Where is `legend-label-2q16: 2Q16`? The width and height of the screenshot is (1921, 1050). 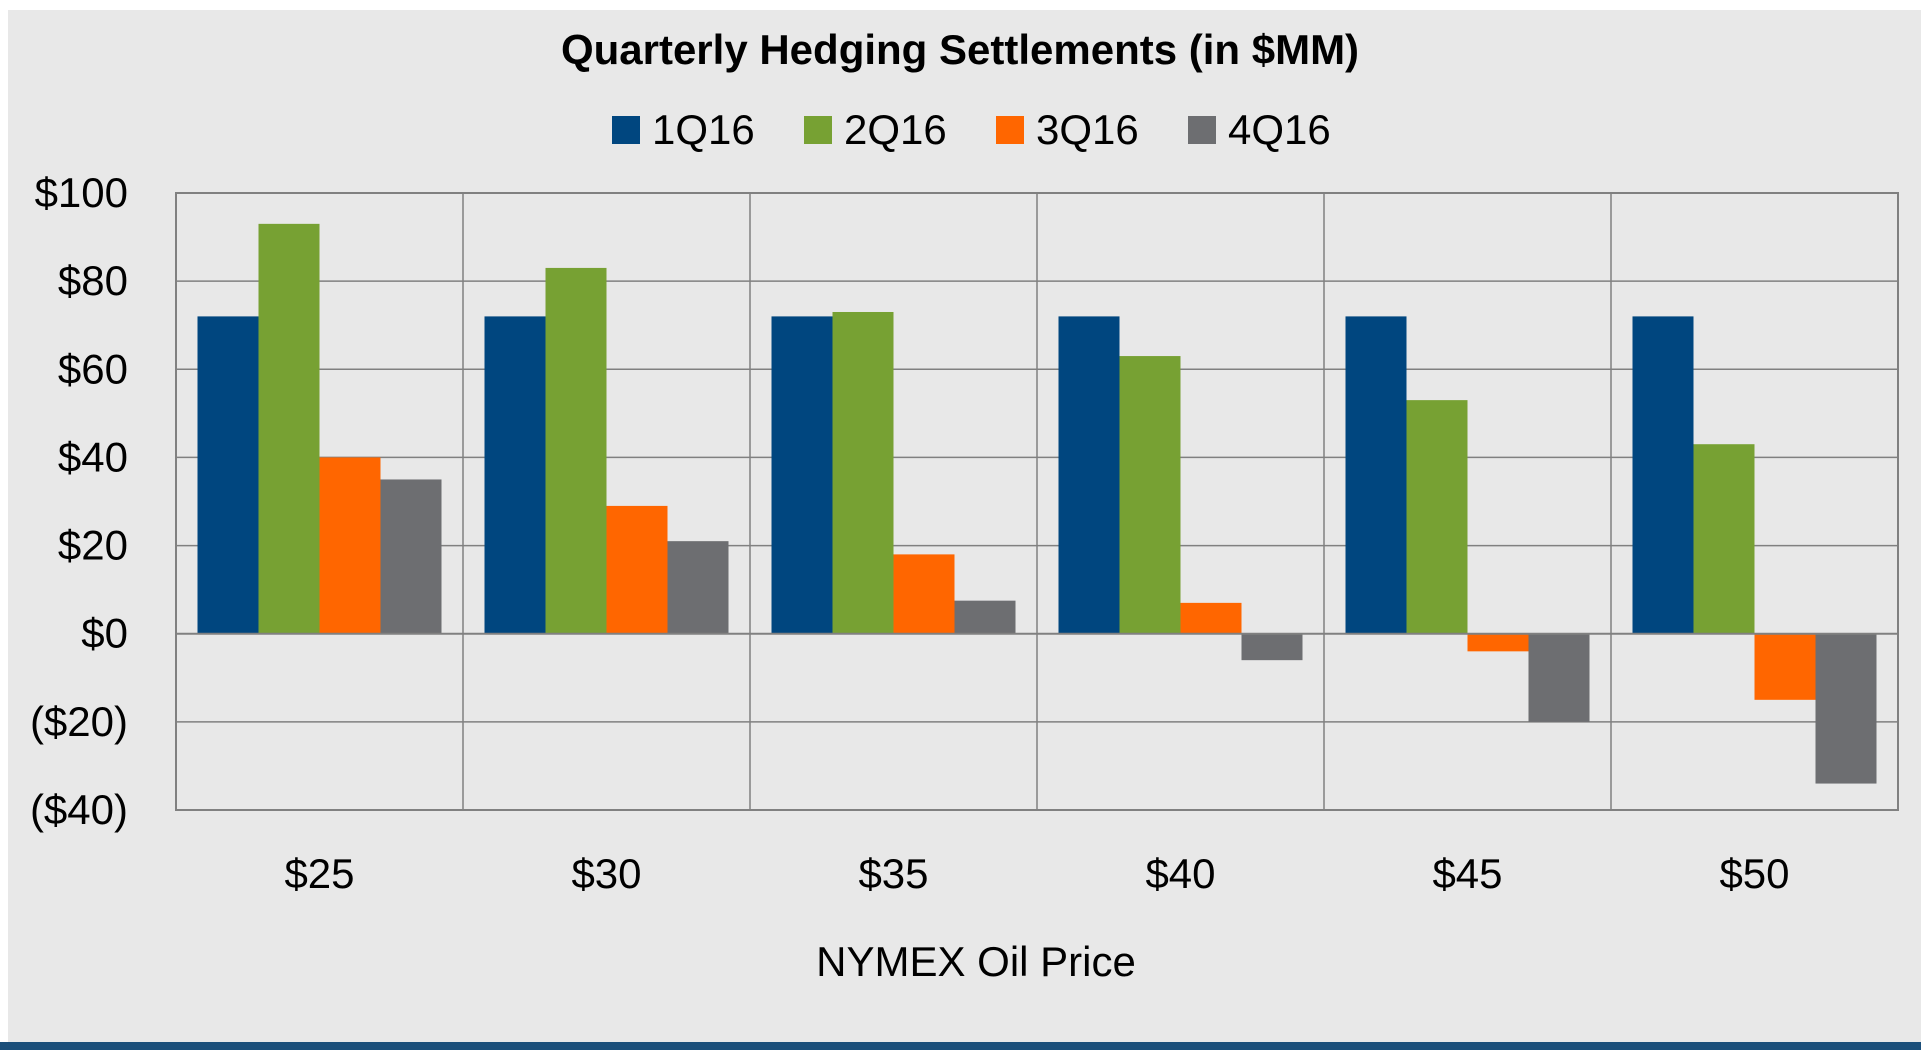 legend-label-2q16: 2Q16 is located at coordinates (895, 129).